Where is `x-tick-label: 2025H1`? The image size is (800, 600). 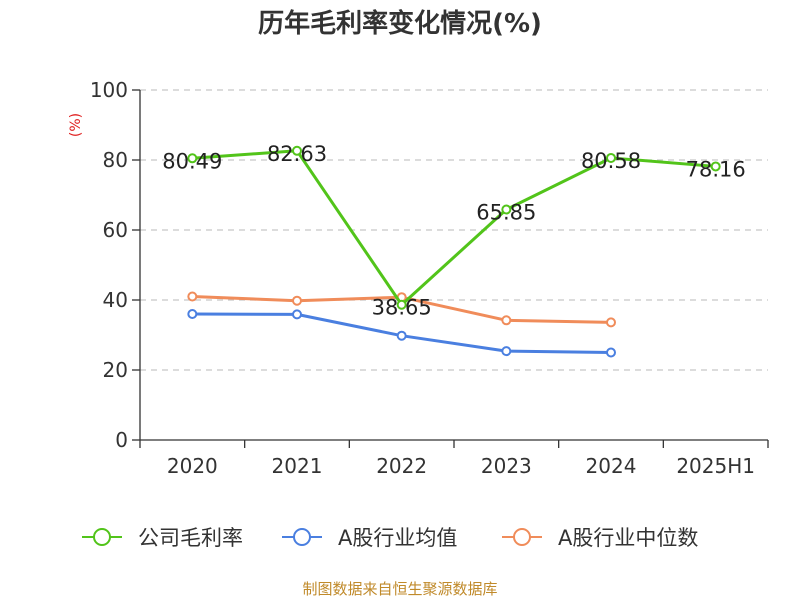 x-tick-label: 2025H1 is located at coordinates (715, 466).